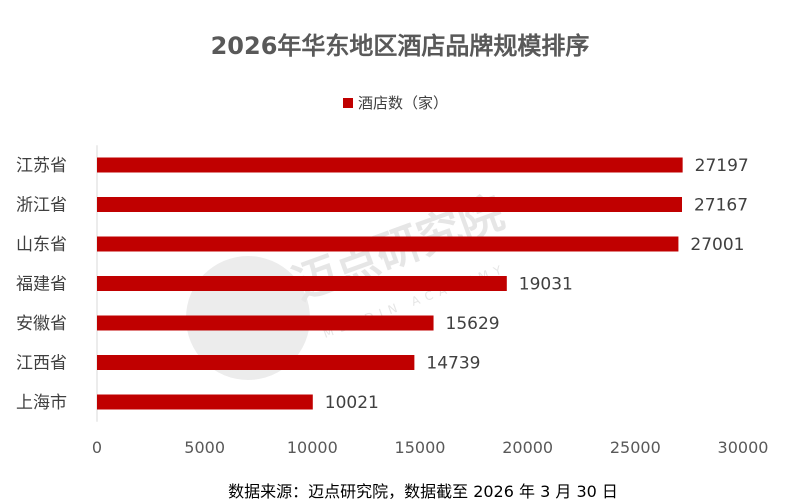 This screenshot has height=504, width=800. What do you see at coordinates (635, 447) in the screenshot?
I see `x-tick-label: 25000` at bounding box center [635, 447].